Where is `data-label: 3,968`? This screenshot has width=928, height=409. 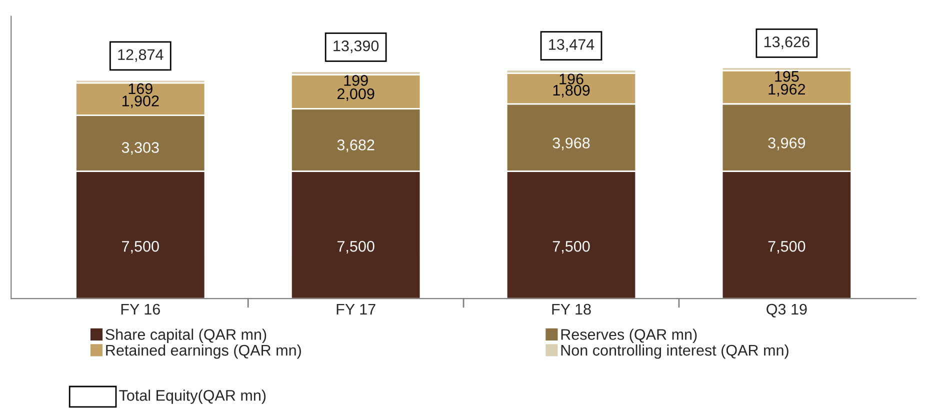 data-label: 3,968 is located at coordinates (571, 144).